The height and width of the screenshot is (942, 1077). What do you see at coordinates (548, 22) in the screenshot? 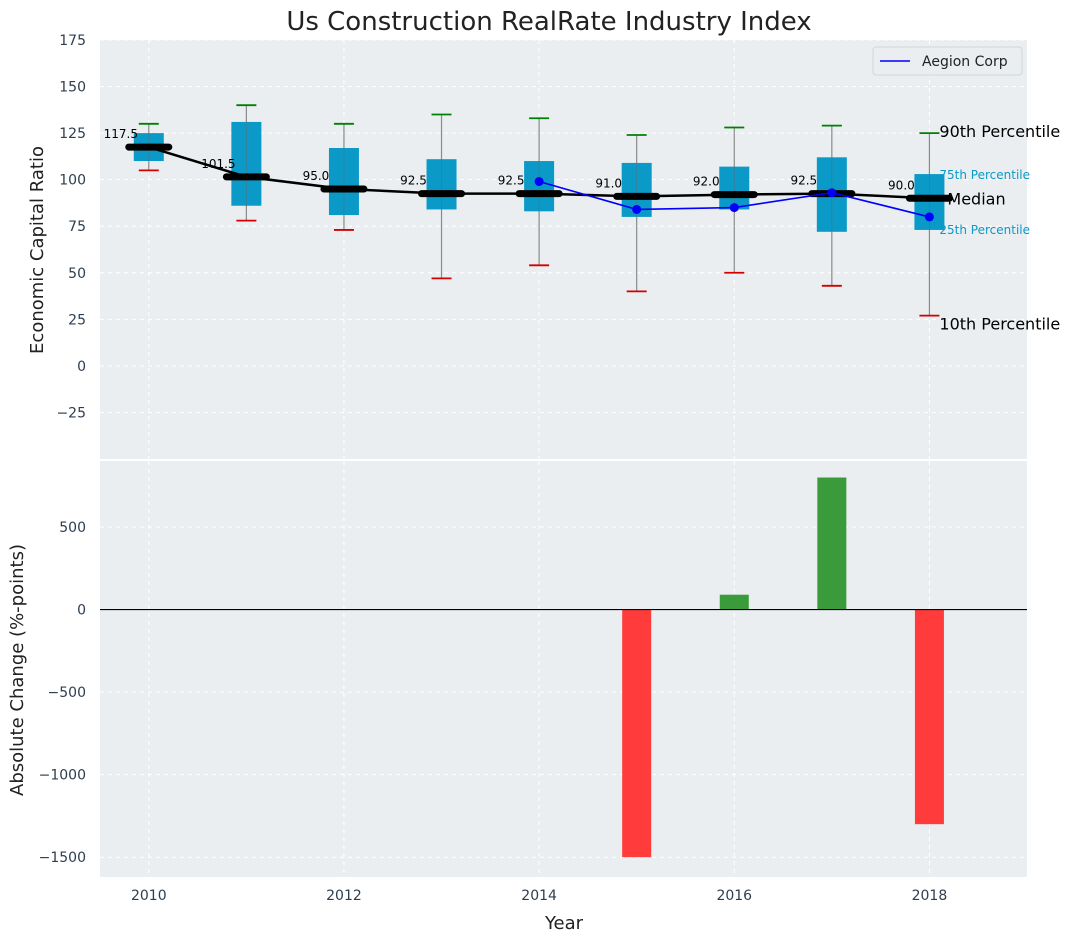
I see `chart-title: Us Construction RealRate Industry Index` at bounding box center [548, 22].